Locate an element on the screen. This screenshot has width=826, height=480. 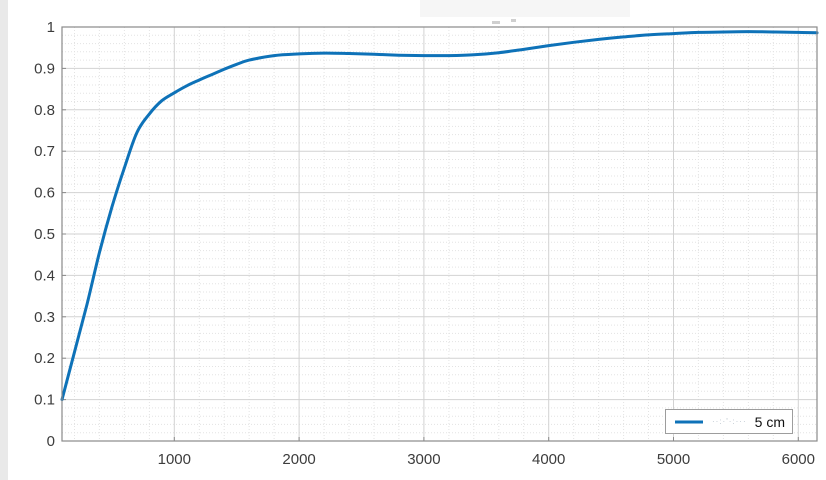
y-tick-label: 0.9 is located at coordinates (44, 68).